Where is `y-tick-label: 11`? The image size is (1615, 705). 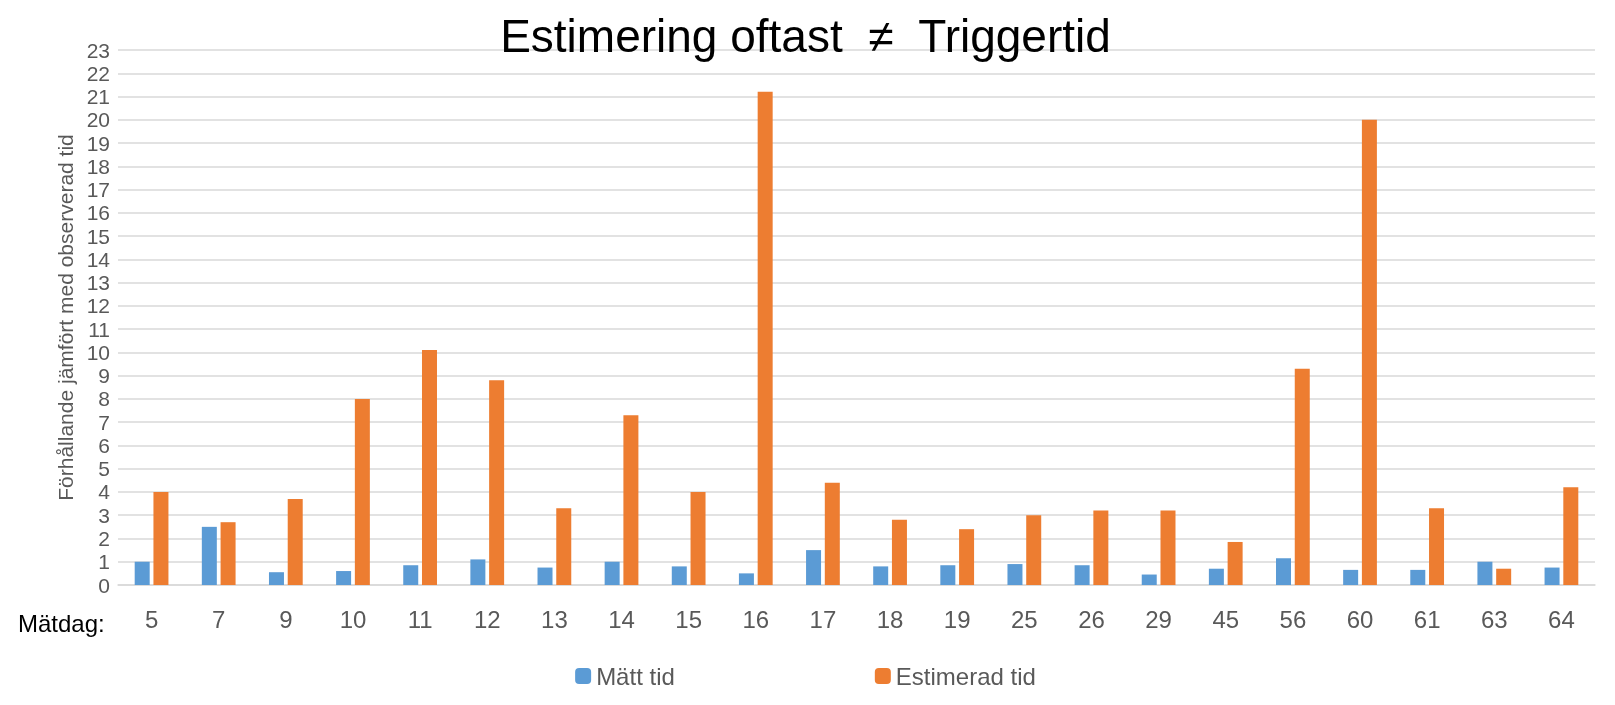
y-tick-label: 11 is located at coordinates (99, 329).